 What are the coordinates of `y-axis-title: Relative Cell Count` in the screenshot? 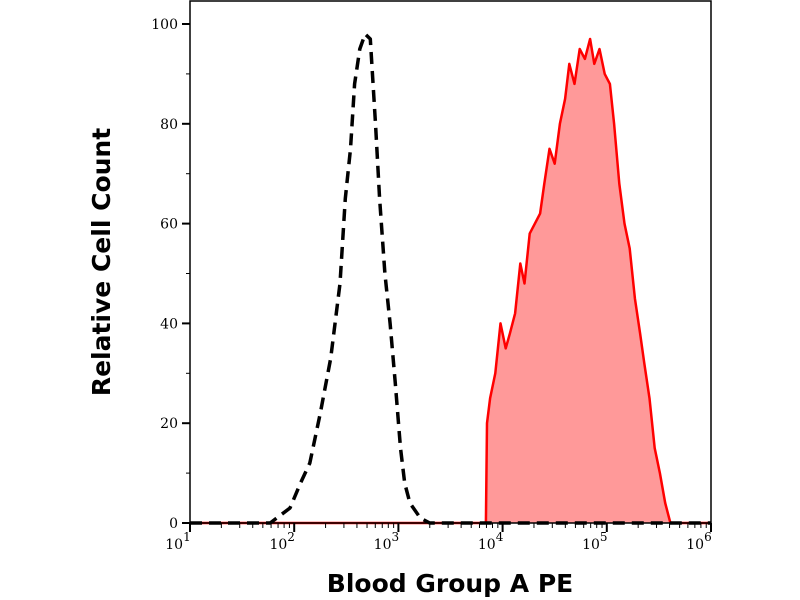 It's located at (101, 262).